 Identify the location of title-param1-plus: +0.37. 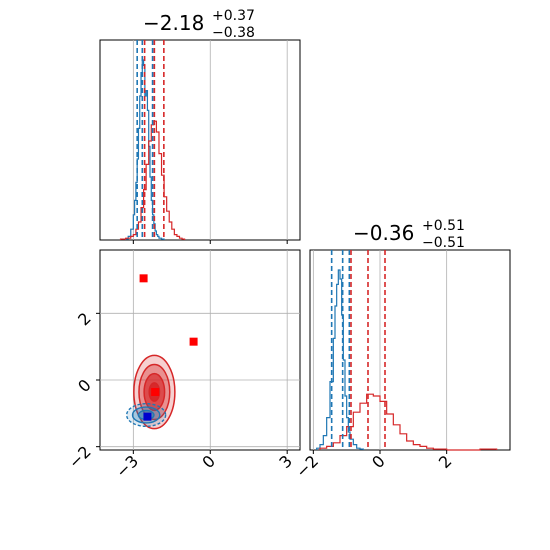
(233, 16).